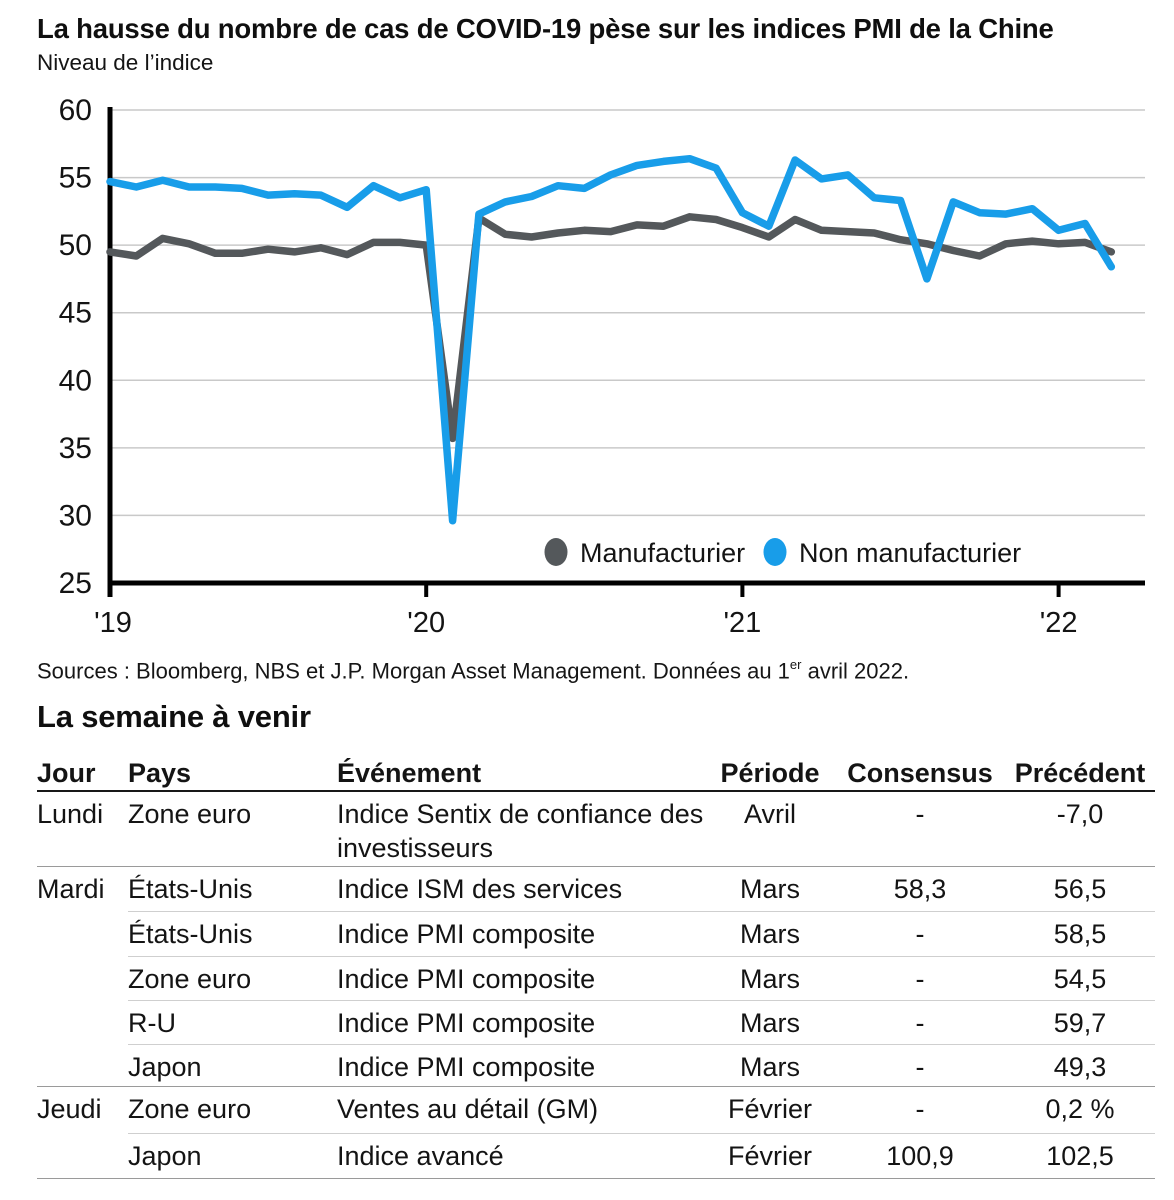 The width and height of the screenshot is (1174, 1200). What do you see at coordinates (1080, 1067) in the screenshot?
I see `cell-precedent: 49,3` at bounding box center [1080, 1067].